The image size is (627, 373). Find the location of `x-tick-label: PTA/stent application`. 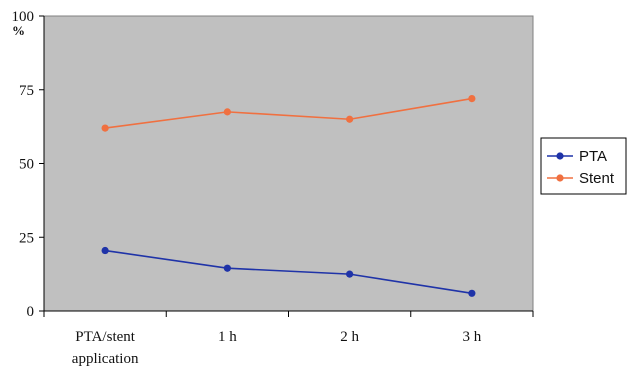

x-tick-label: PTA/stent application is located at coordinates (105, 348).